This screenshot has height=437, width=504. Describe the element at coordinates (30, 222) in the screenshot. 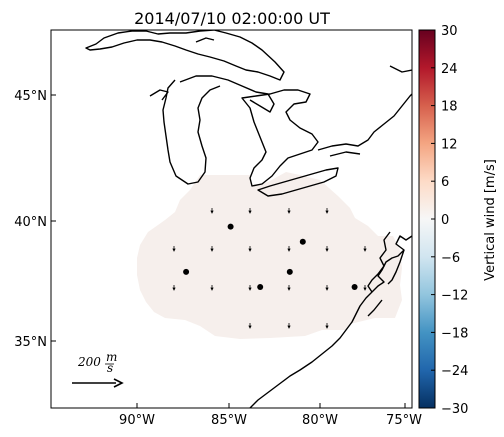

I see `lat-tick-label: 40°N` at that location.